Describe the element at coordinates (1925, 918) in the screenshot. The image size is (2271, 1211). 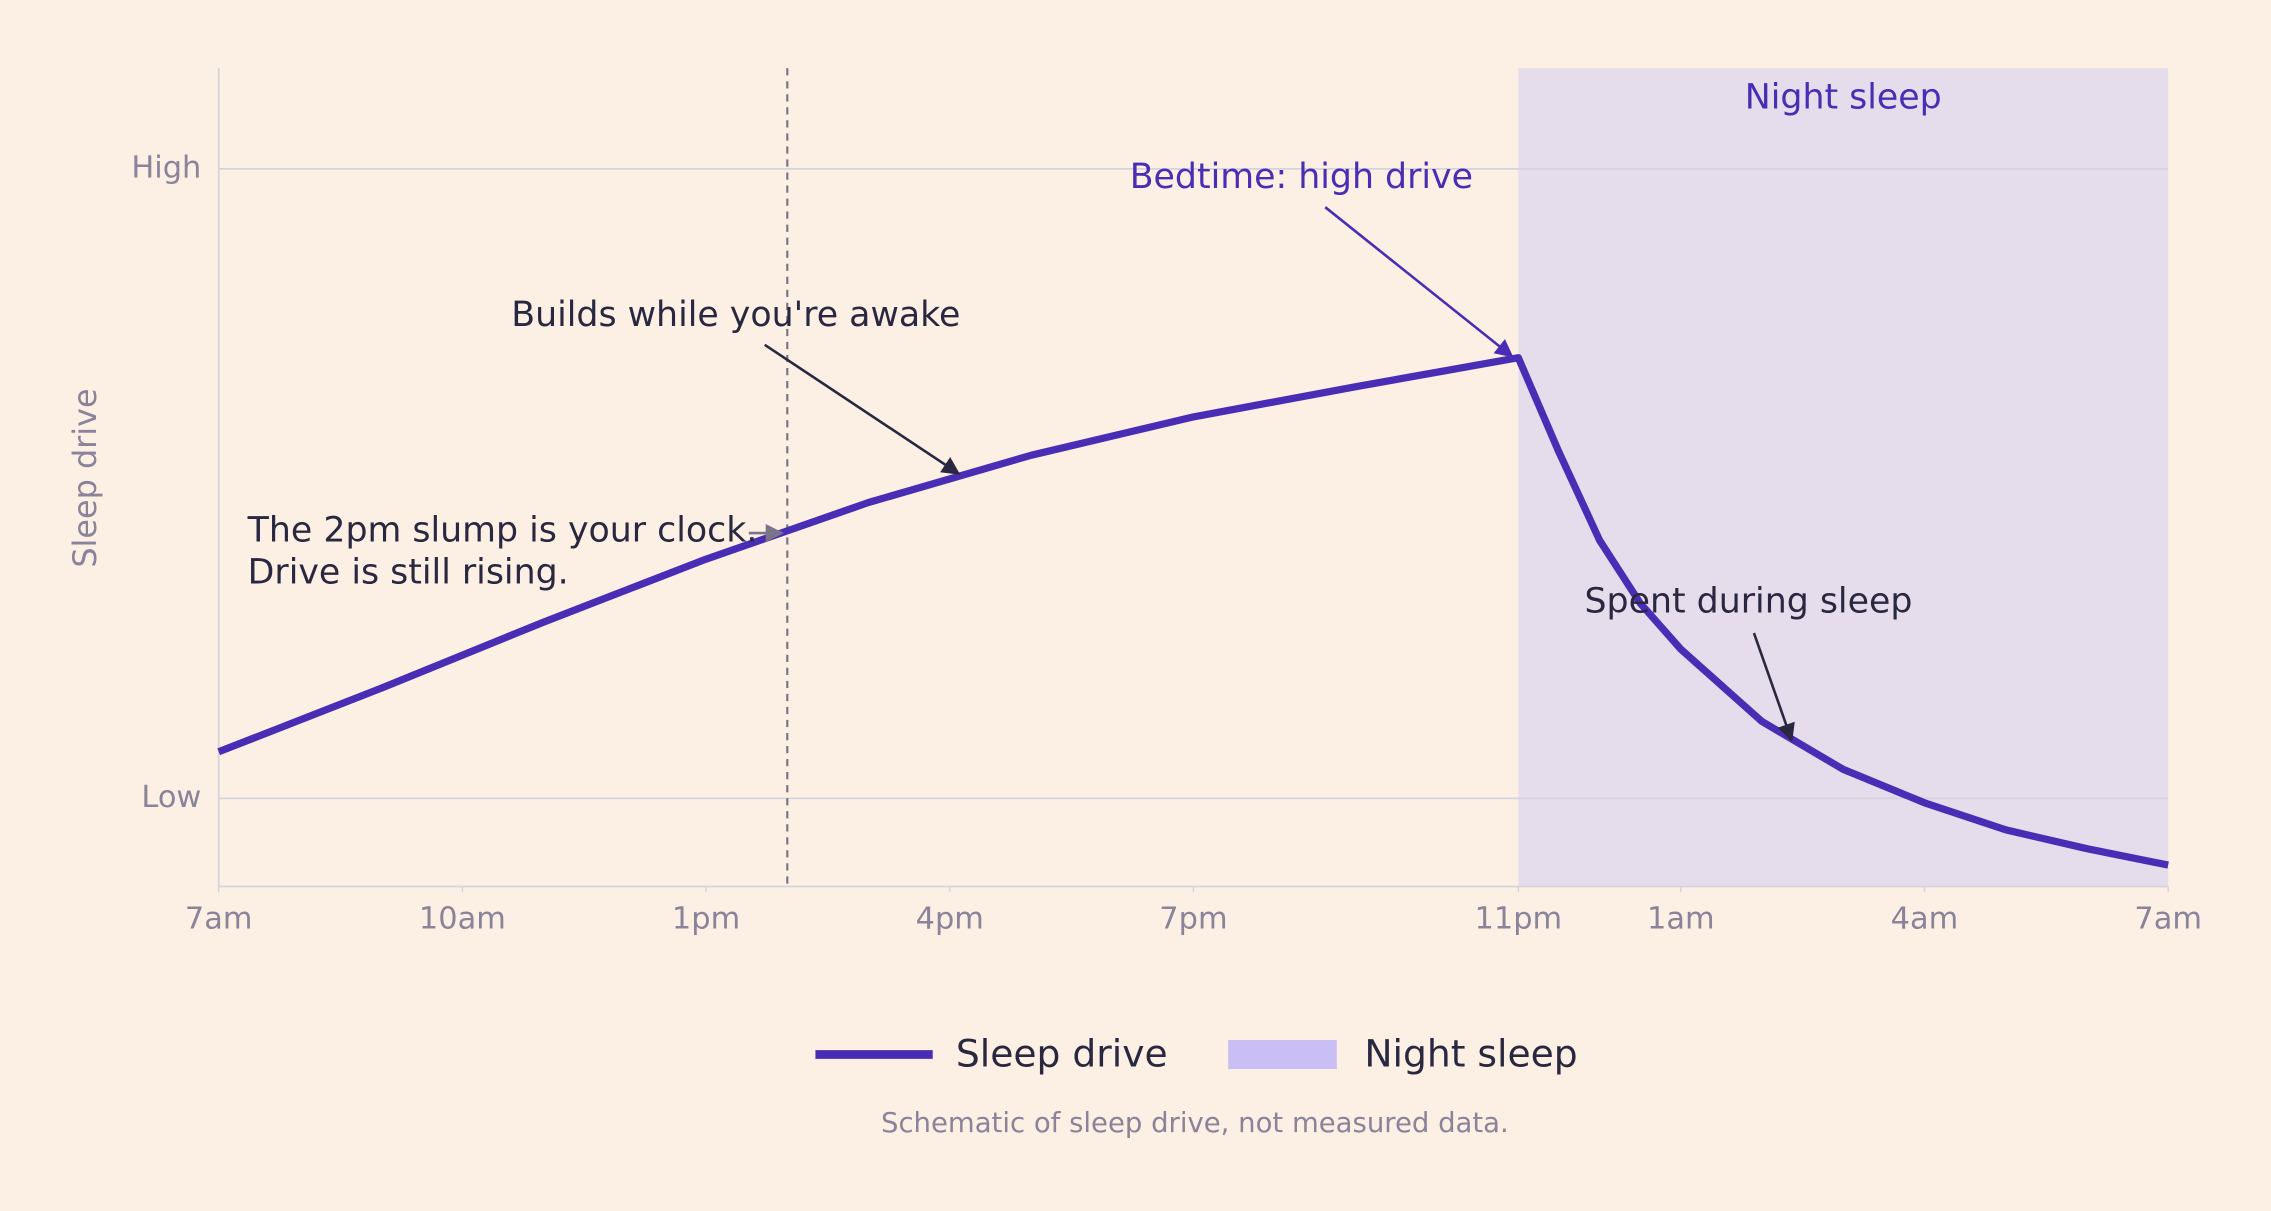
I see `x-tick-label: 4am` at that location.